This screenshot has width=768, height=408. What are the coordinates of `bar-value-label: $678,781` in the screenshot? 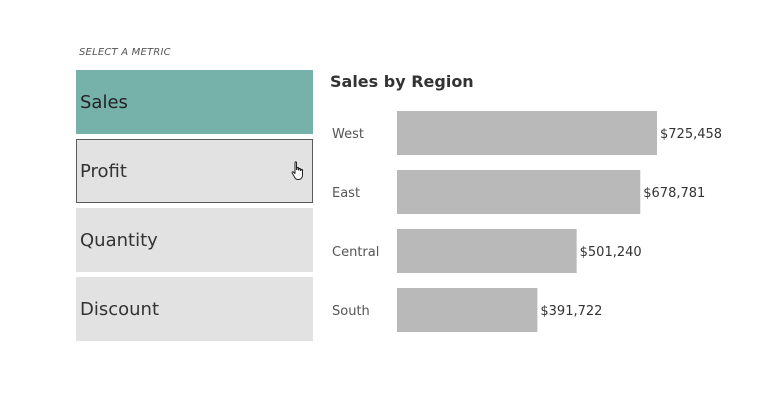 It's located at (674, 193).